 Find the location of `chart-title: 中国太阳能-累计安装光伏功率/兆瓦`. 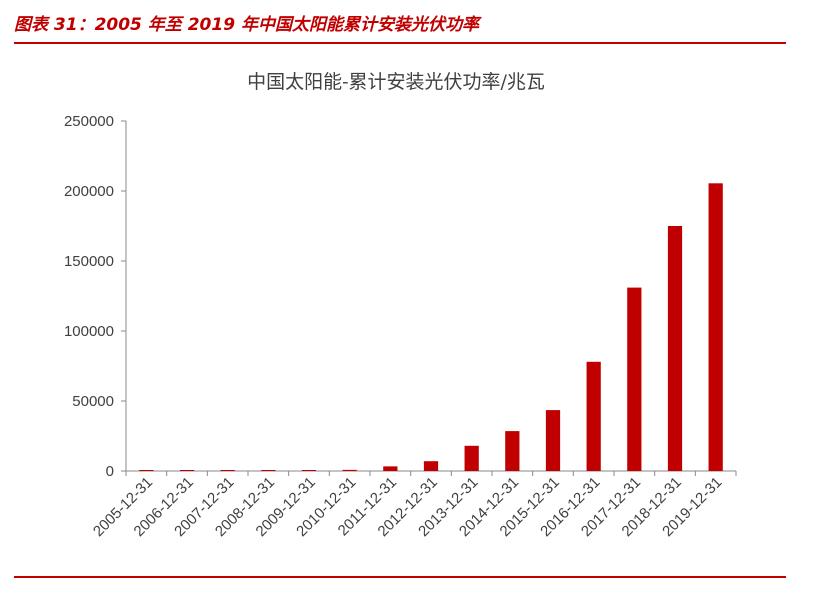

chart-title: 中国太阳能-累计安装光伏功率/兆瓦 is located at coordinates (396, 82).